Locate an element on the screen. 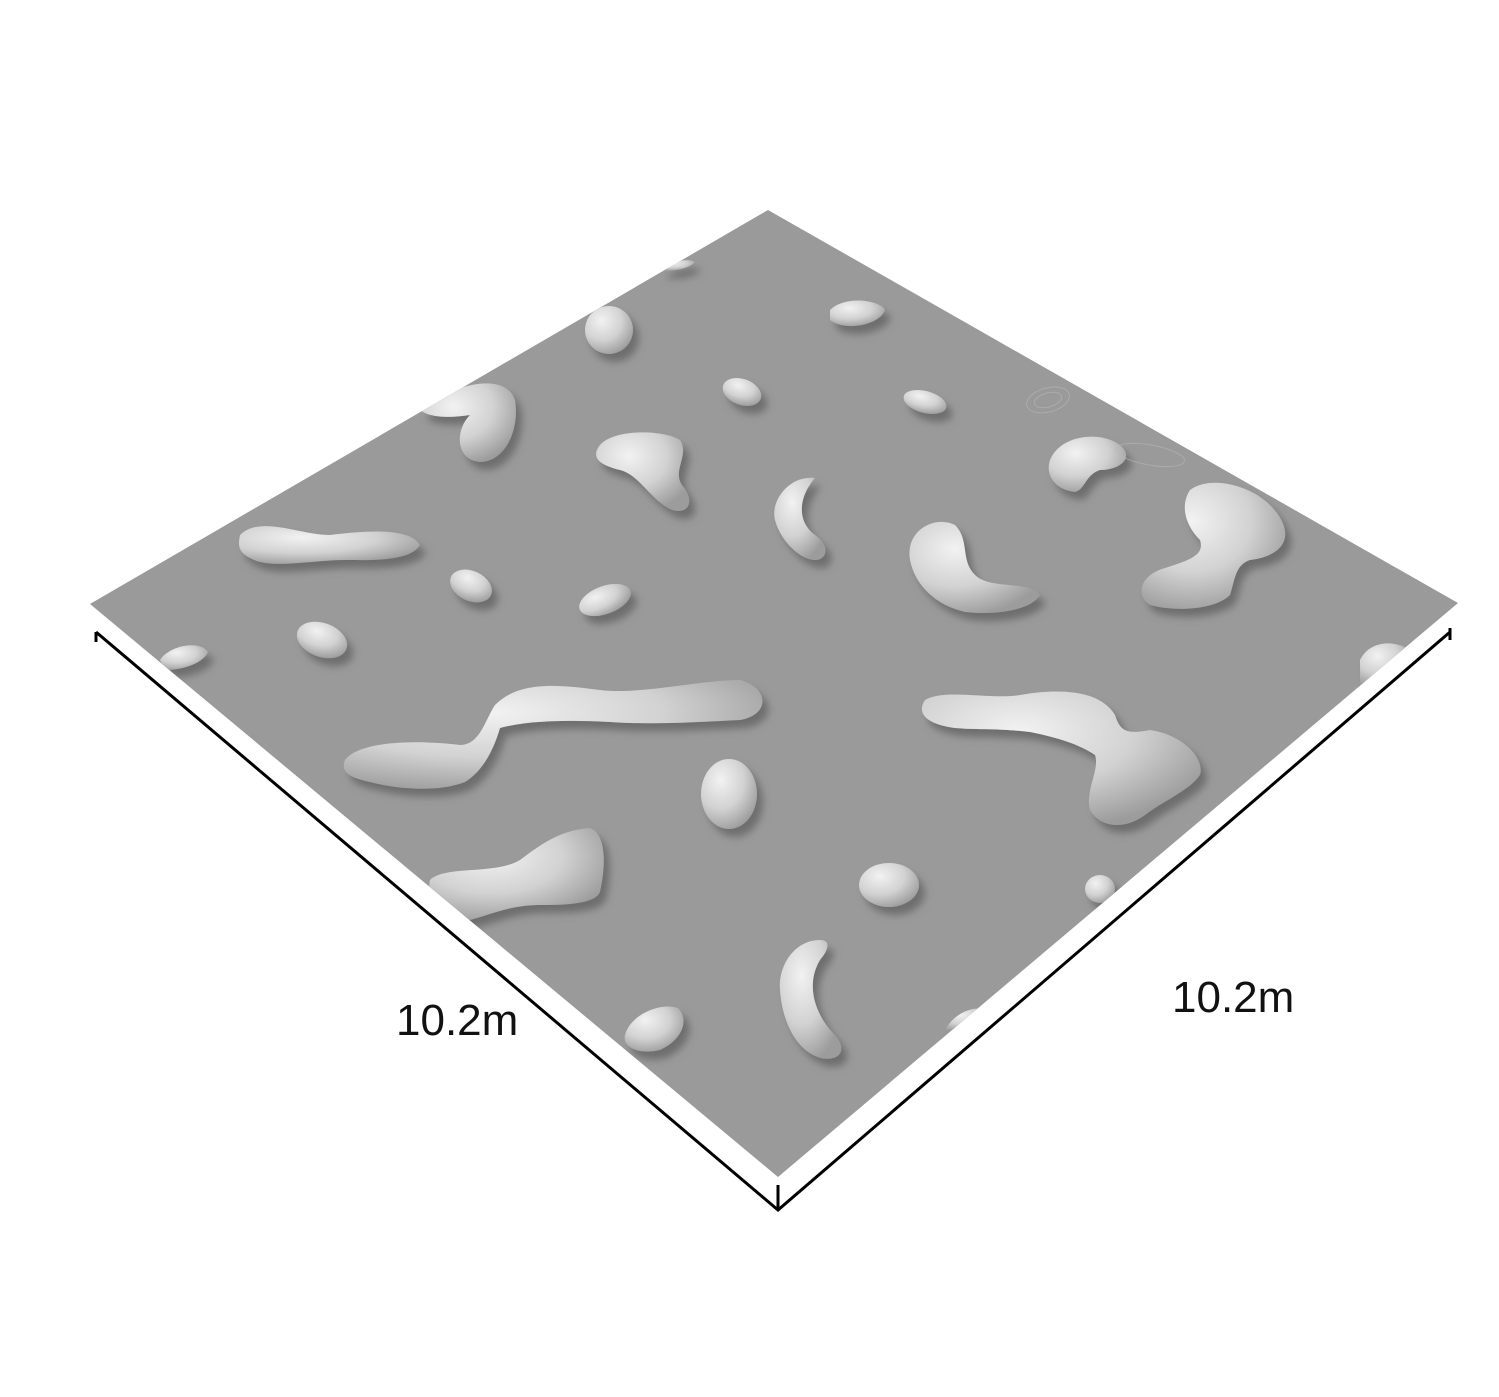 This screenshot has height=1397, width=1499. left-edge-length-label: 10.2m is located at coordinates (457, 1020).